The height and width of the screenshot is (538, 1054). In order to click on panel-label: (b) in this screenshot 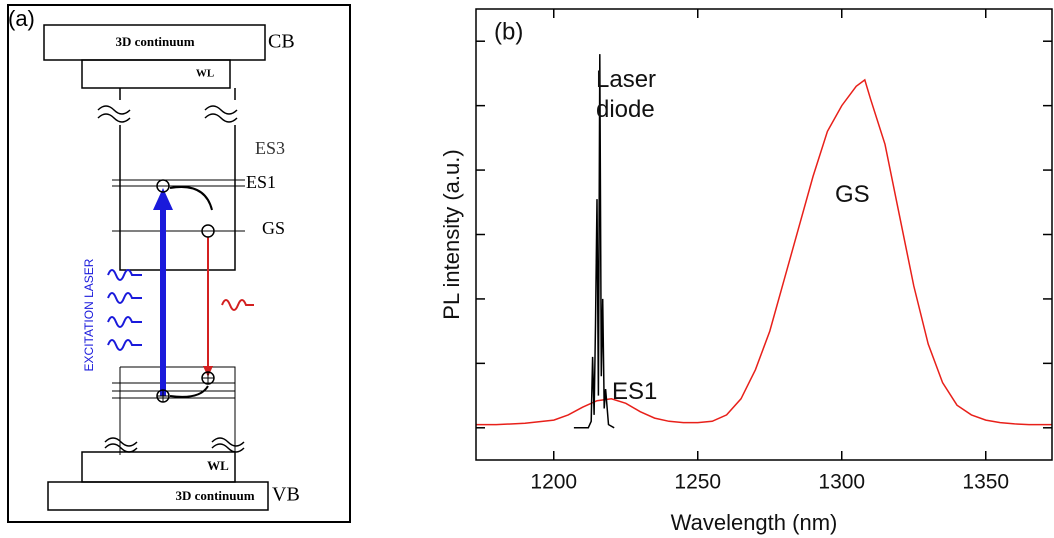, I will do `click(508, 31)`.